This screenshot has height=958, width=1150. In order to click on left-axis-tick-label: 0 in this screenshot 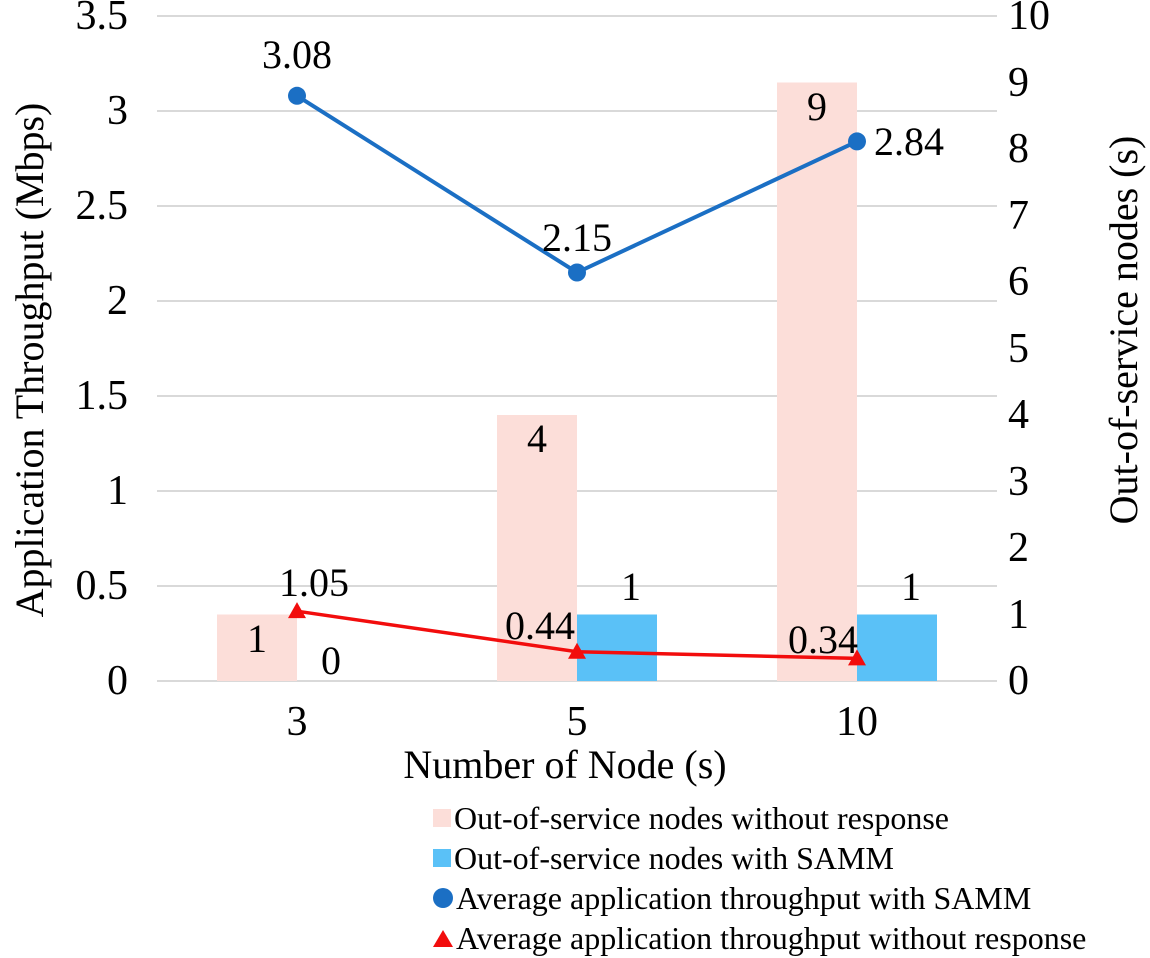, I will do `click(117, 681)`.